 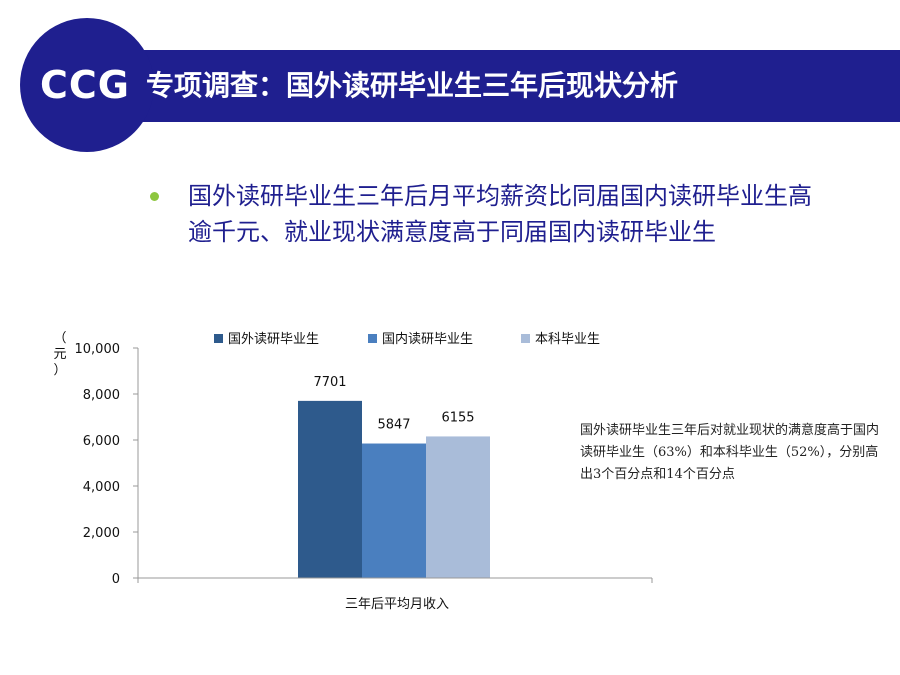 I want to click on y-tick-label: 10,000, so click(x=98, y=349).